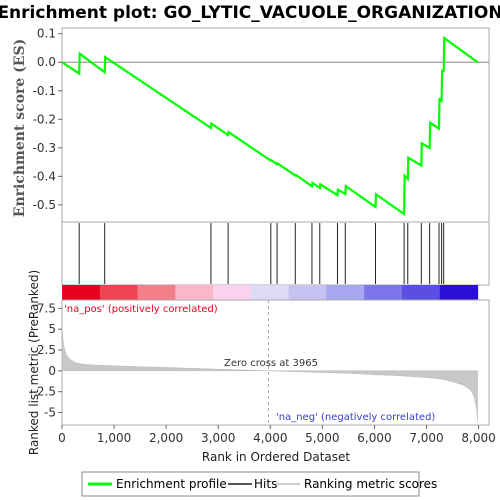 The width and height of the screenshot is (500, 500). Describe the element at coordinates (261, 253) in the screenshot. I see `hits-group` at that location.